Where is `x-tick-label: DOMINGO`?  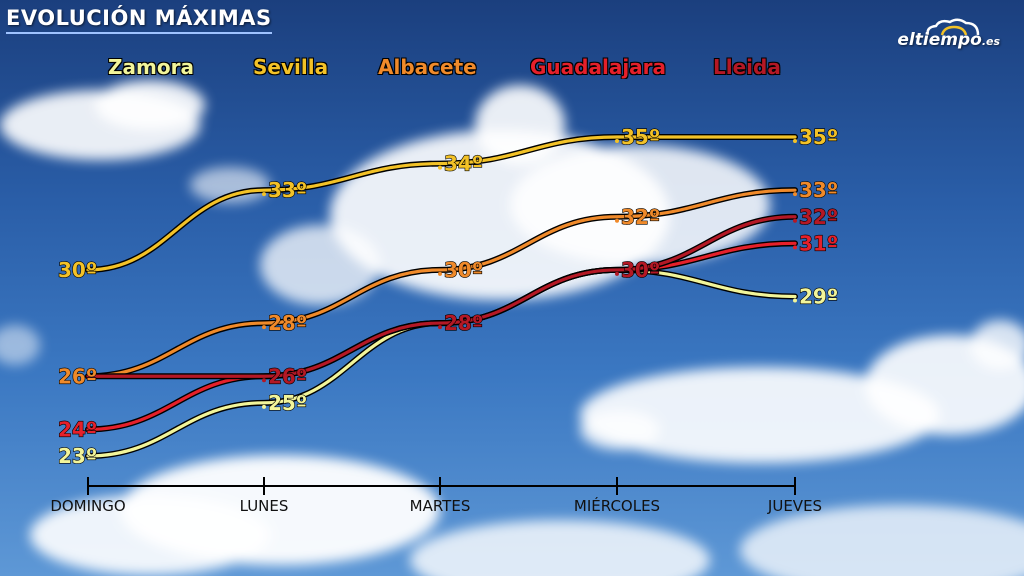 x-tick-label: DOMINGO is located at coordinates (87, 506).